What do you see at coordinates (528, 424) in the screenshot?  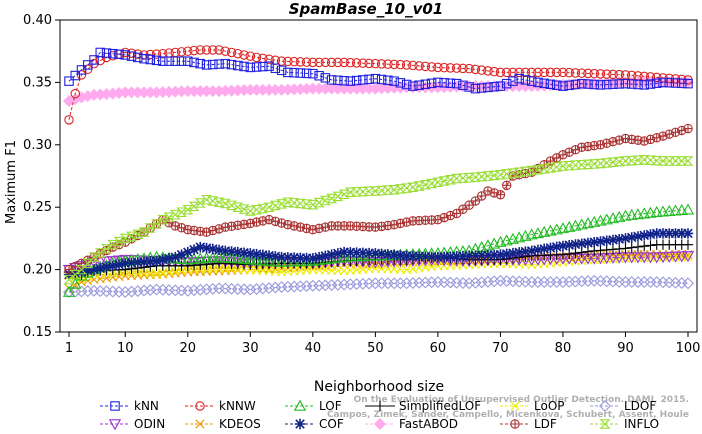 I see `legend-item-ldf: LDF` at bounding box center [528, 424].